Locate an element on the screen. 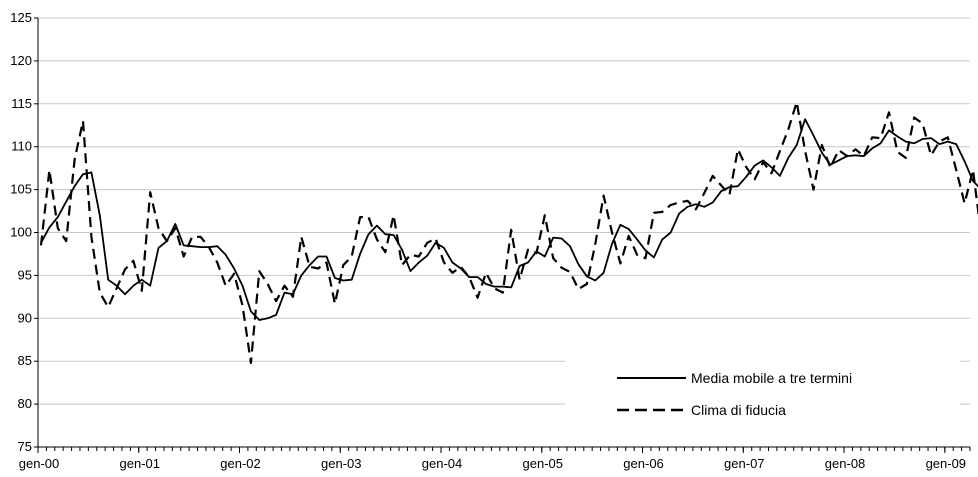 The image size is (978, 477). x-tick-label: gen-07 is located at coordinates (744, 463).